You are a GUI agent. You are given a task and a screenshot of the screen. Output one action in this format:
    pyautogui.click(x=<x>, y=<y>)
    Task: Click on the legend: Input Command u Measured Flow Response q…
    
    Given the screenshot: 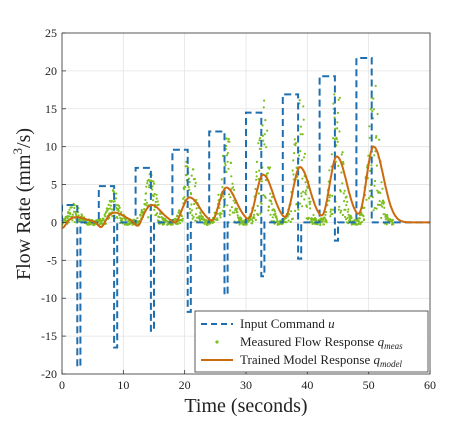 What is the action you would take?
    pyautogui.click(x=311, y=341)
    